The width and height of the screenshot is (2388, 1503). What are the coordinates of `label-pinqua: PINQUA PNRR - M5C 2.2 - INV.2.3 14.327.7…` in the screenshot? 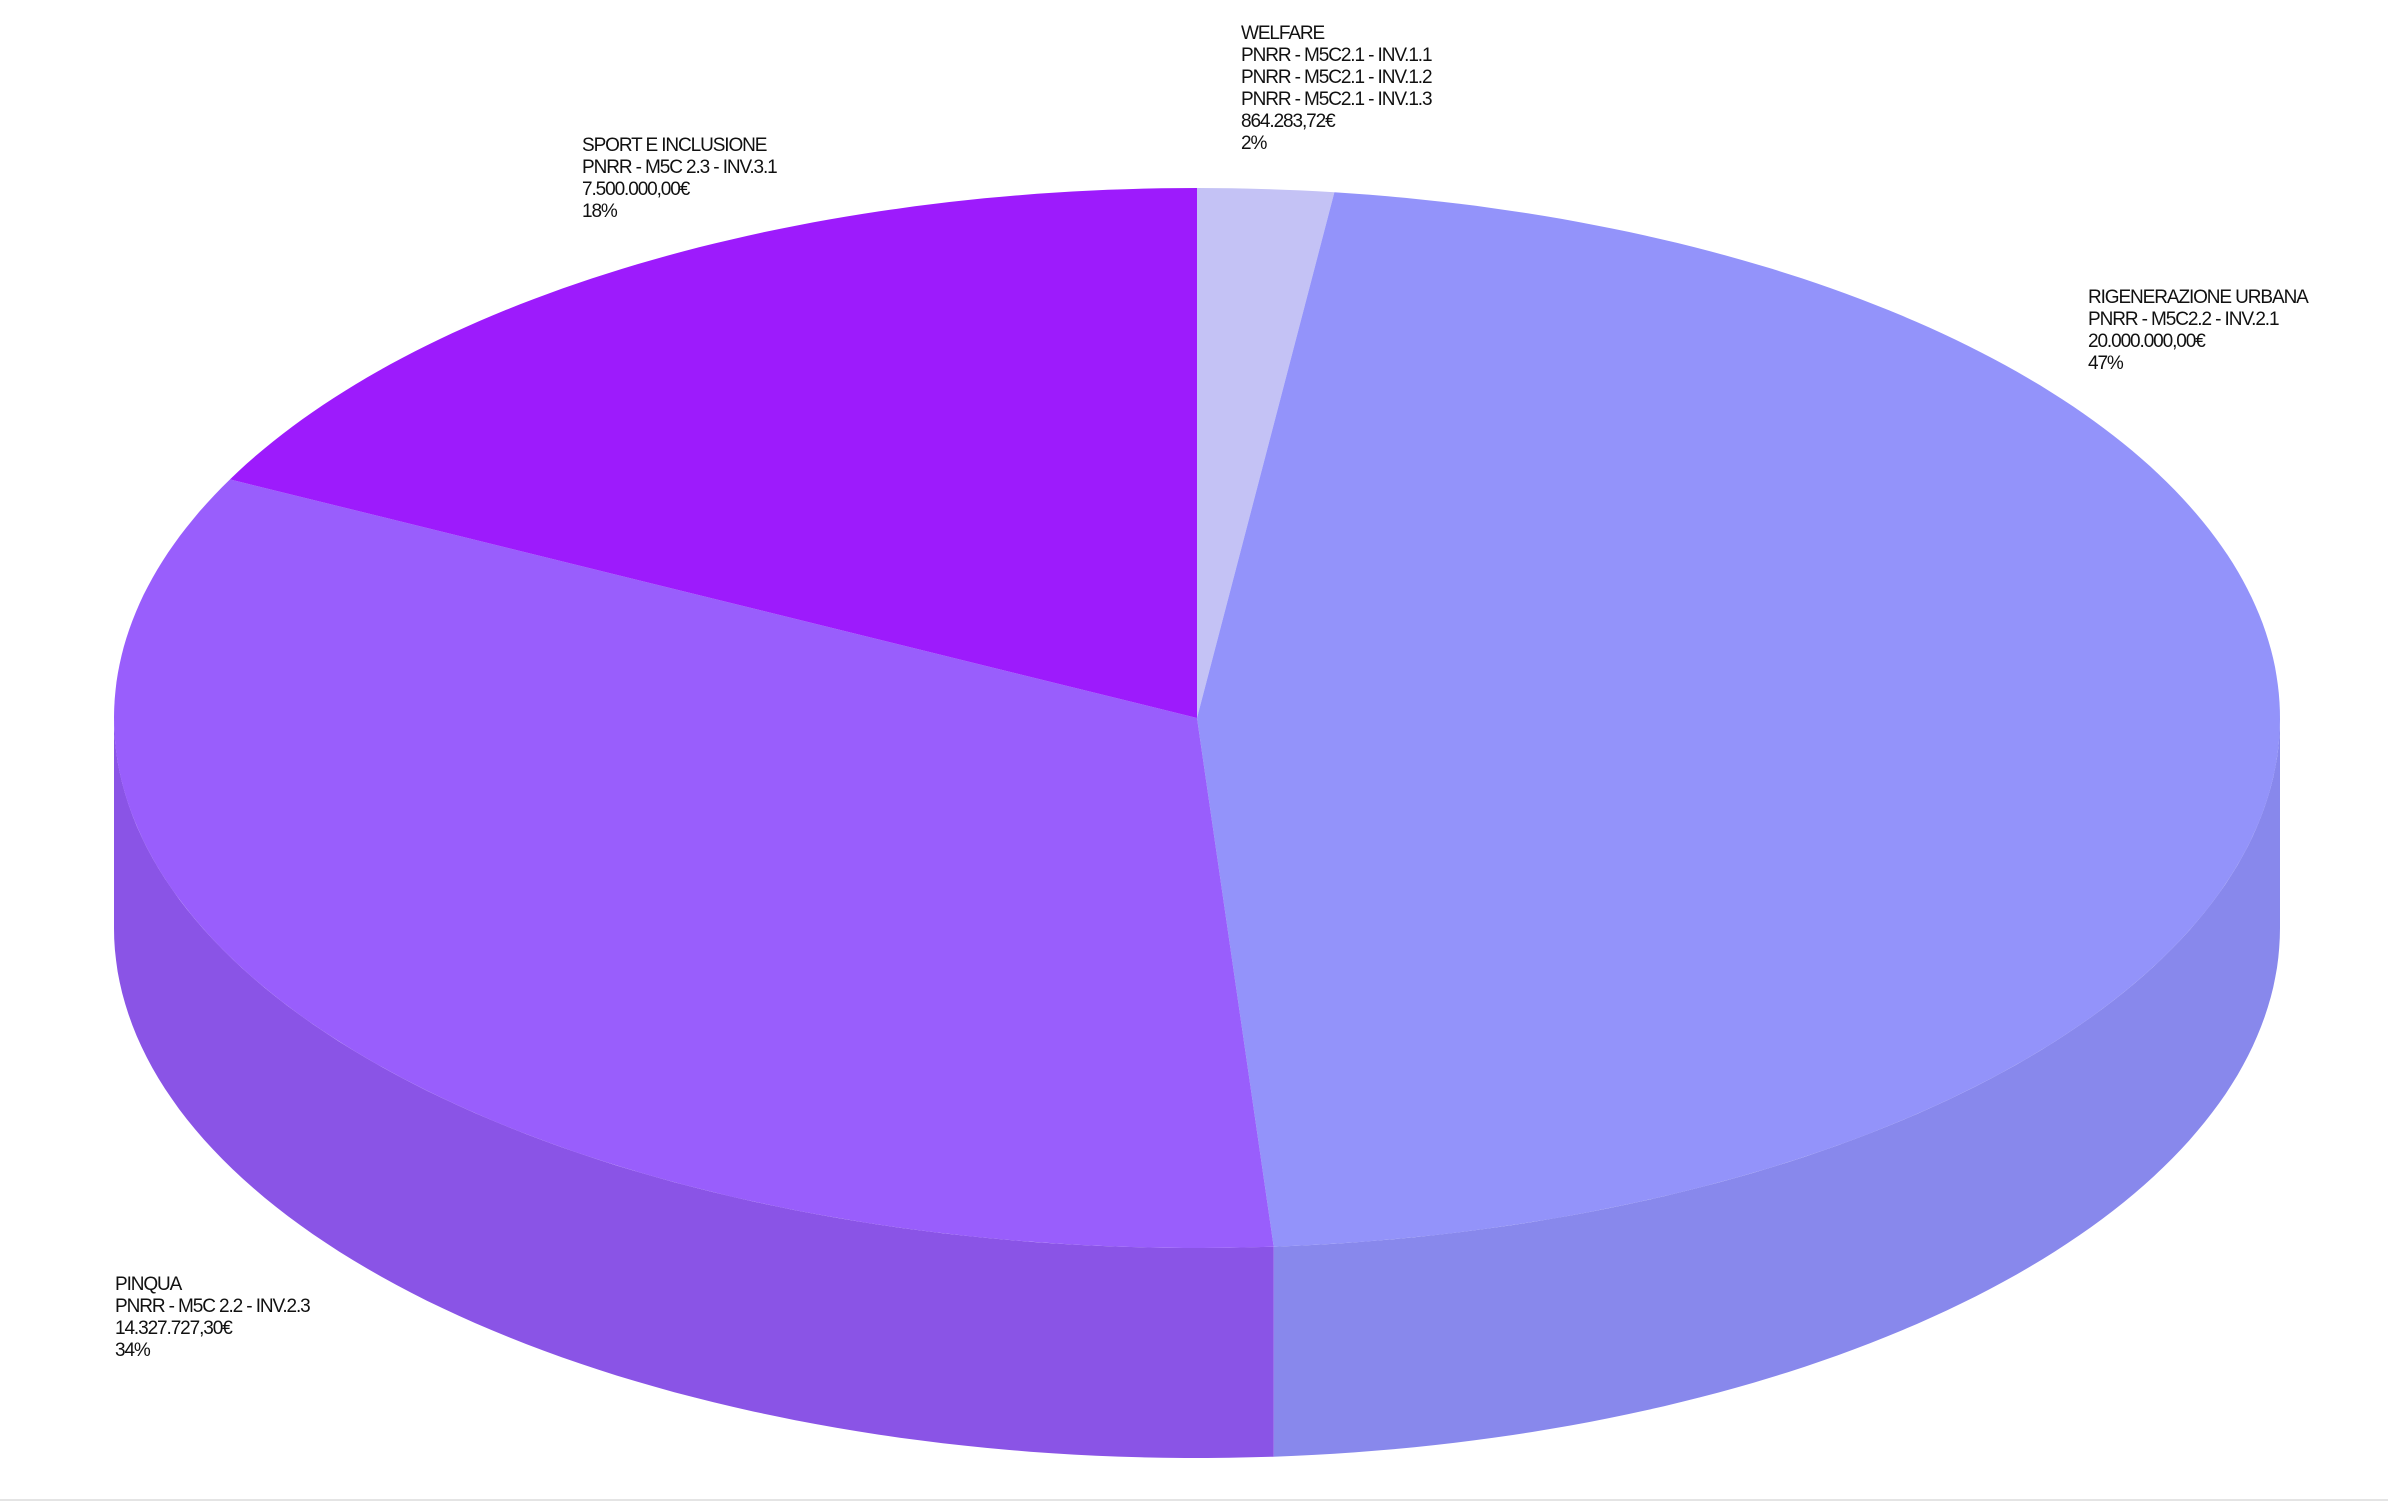 It's located at (213, 1318).